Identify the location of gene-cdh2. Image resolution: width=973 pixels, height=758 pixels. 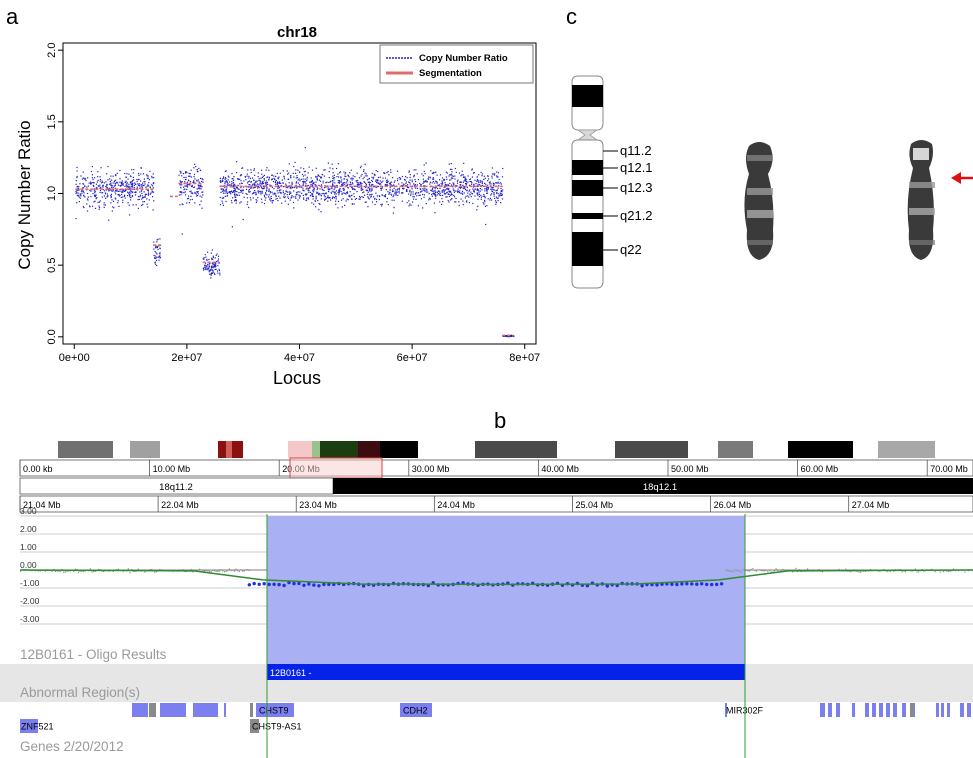
(416, 710).